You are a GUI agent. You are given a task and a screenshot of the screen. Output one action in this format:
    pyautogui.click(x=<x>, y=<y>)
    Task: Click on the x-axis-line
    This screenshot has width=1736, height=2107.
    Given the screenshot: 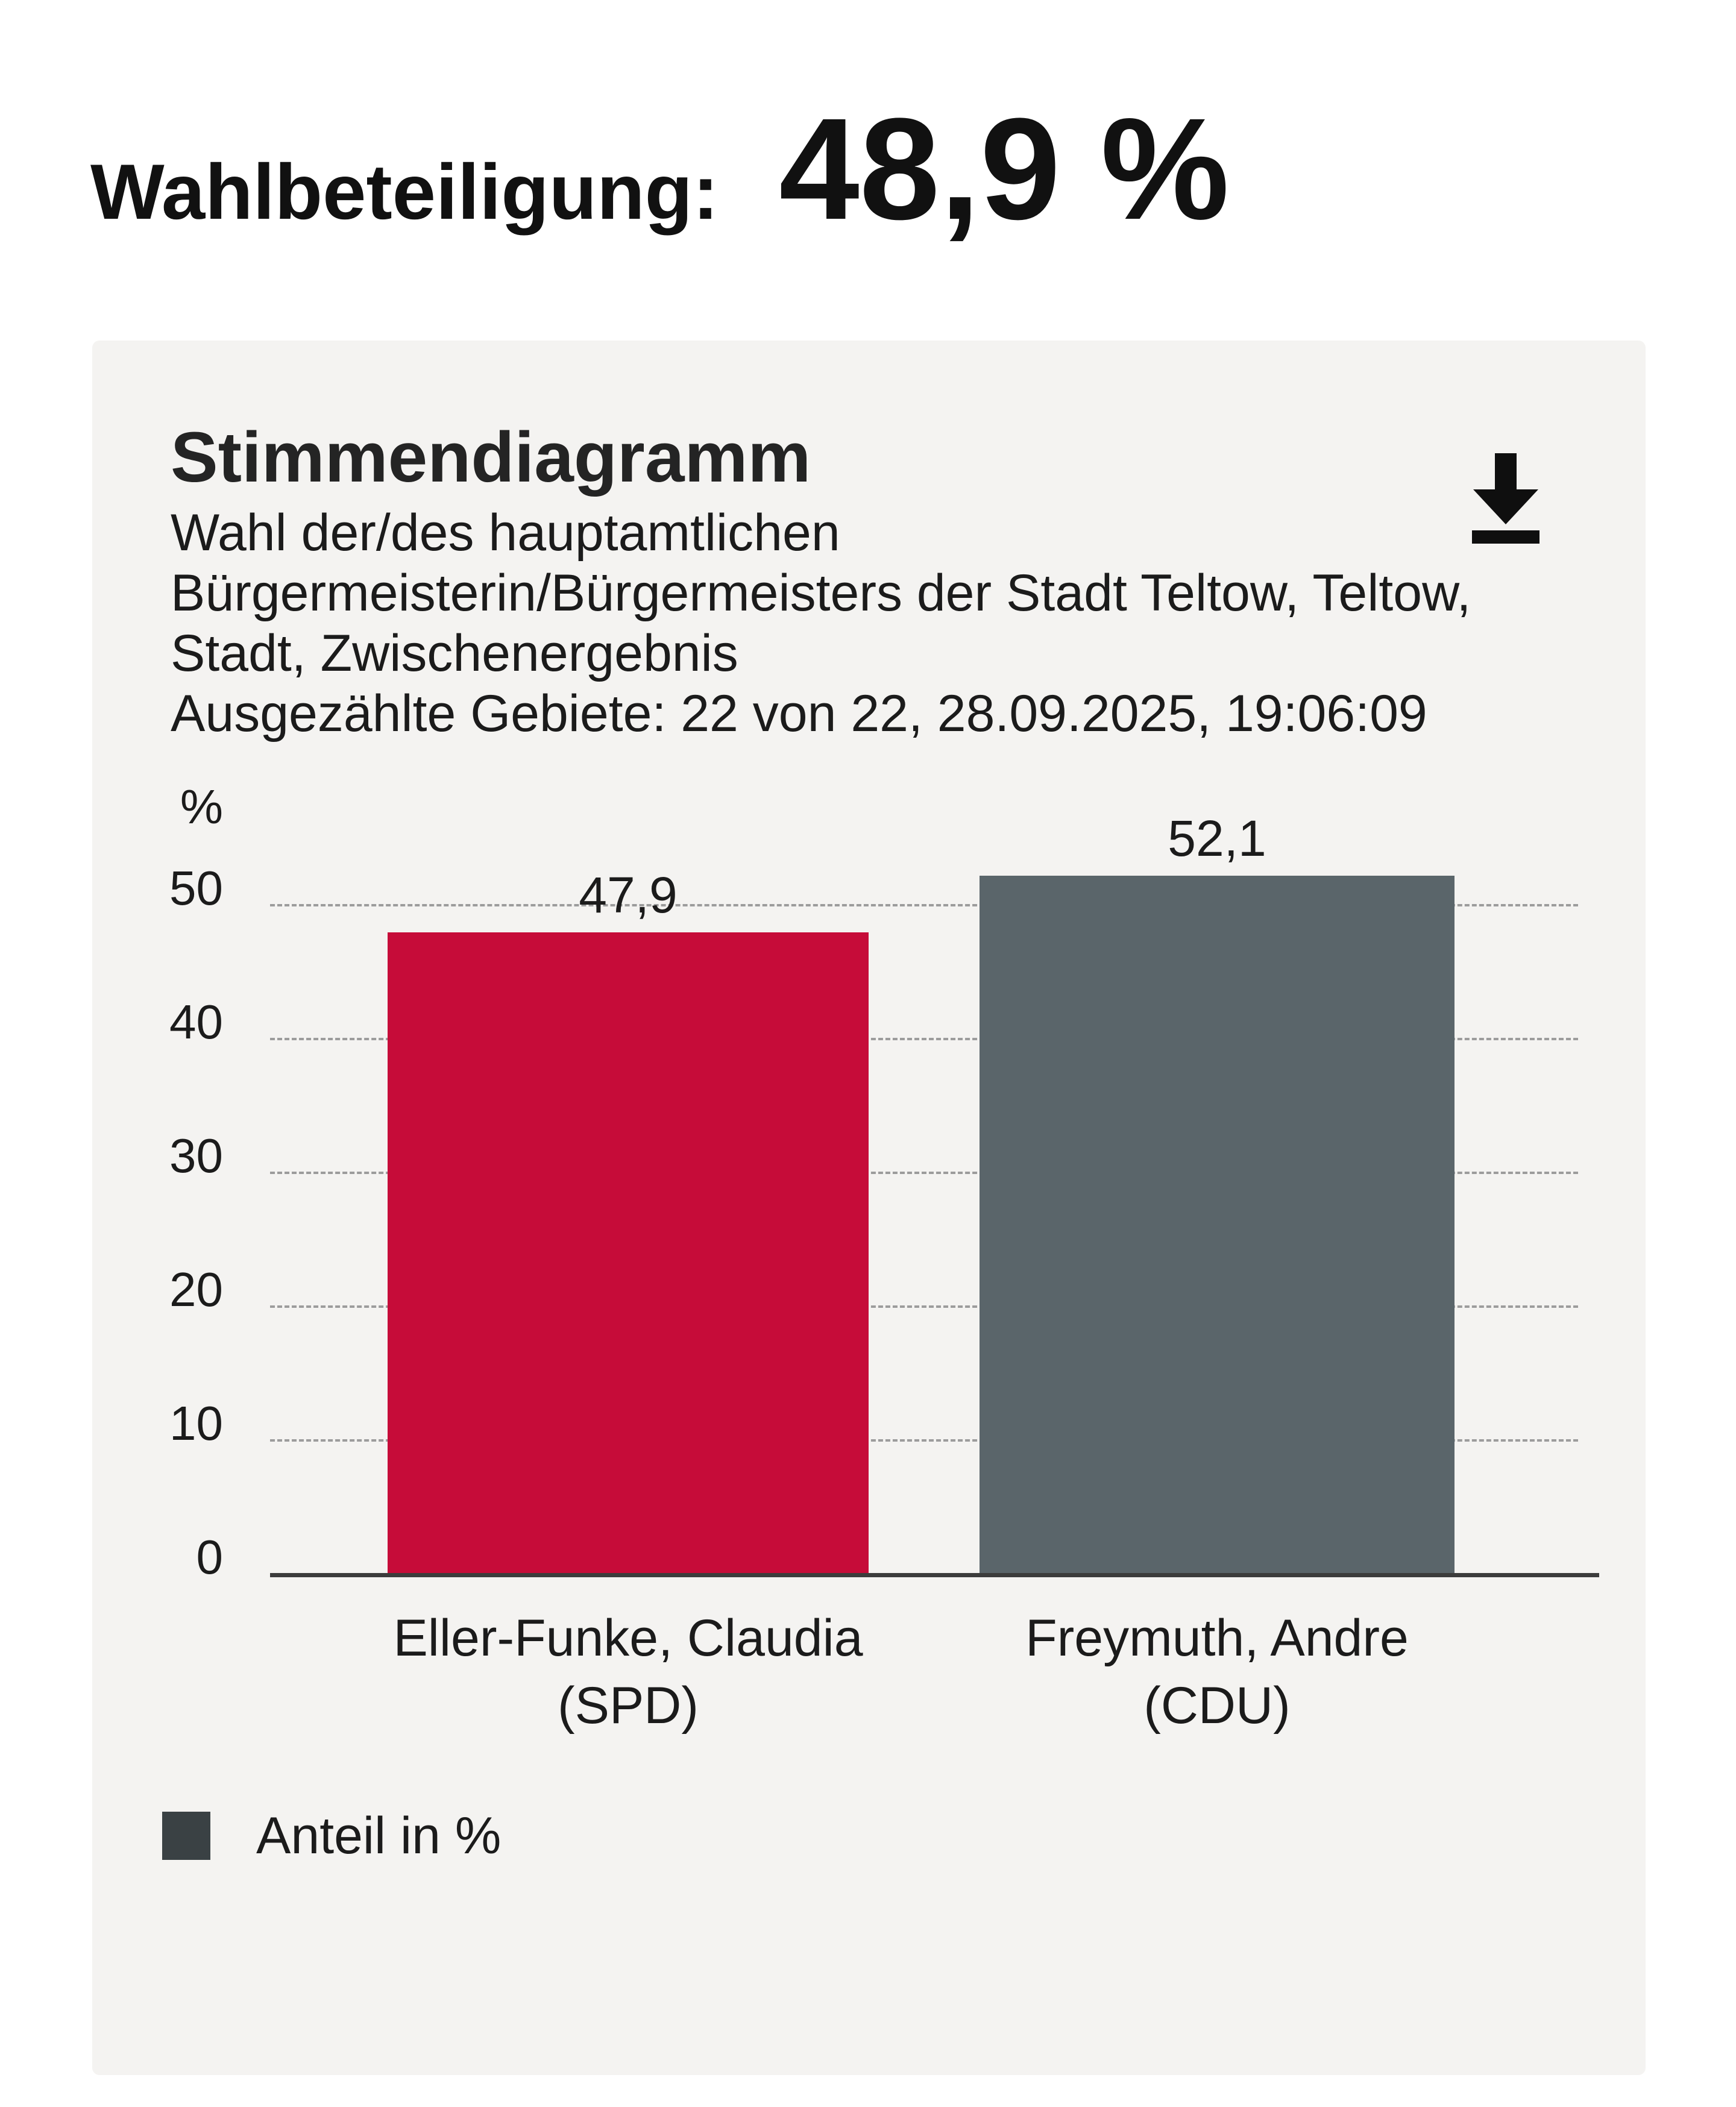 What is the action you would take?
    pyautogui.click(x=934, y=1575)
    